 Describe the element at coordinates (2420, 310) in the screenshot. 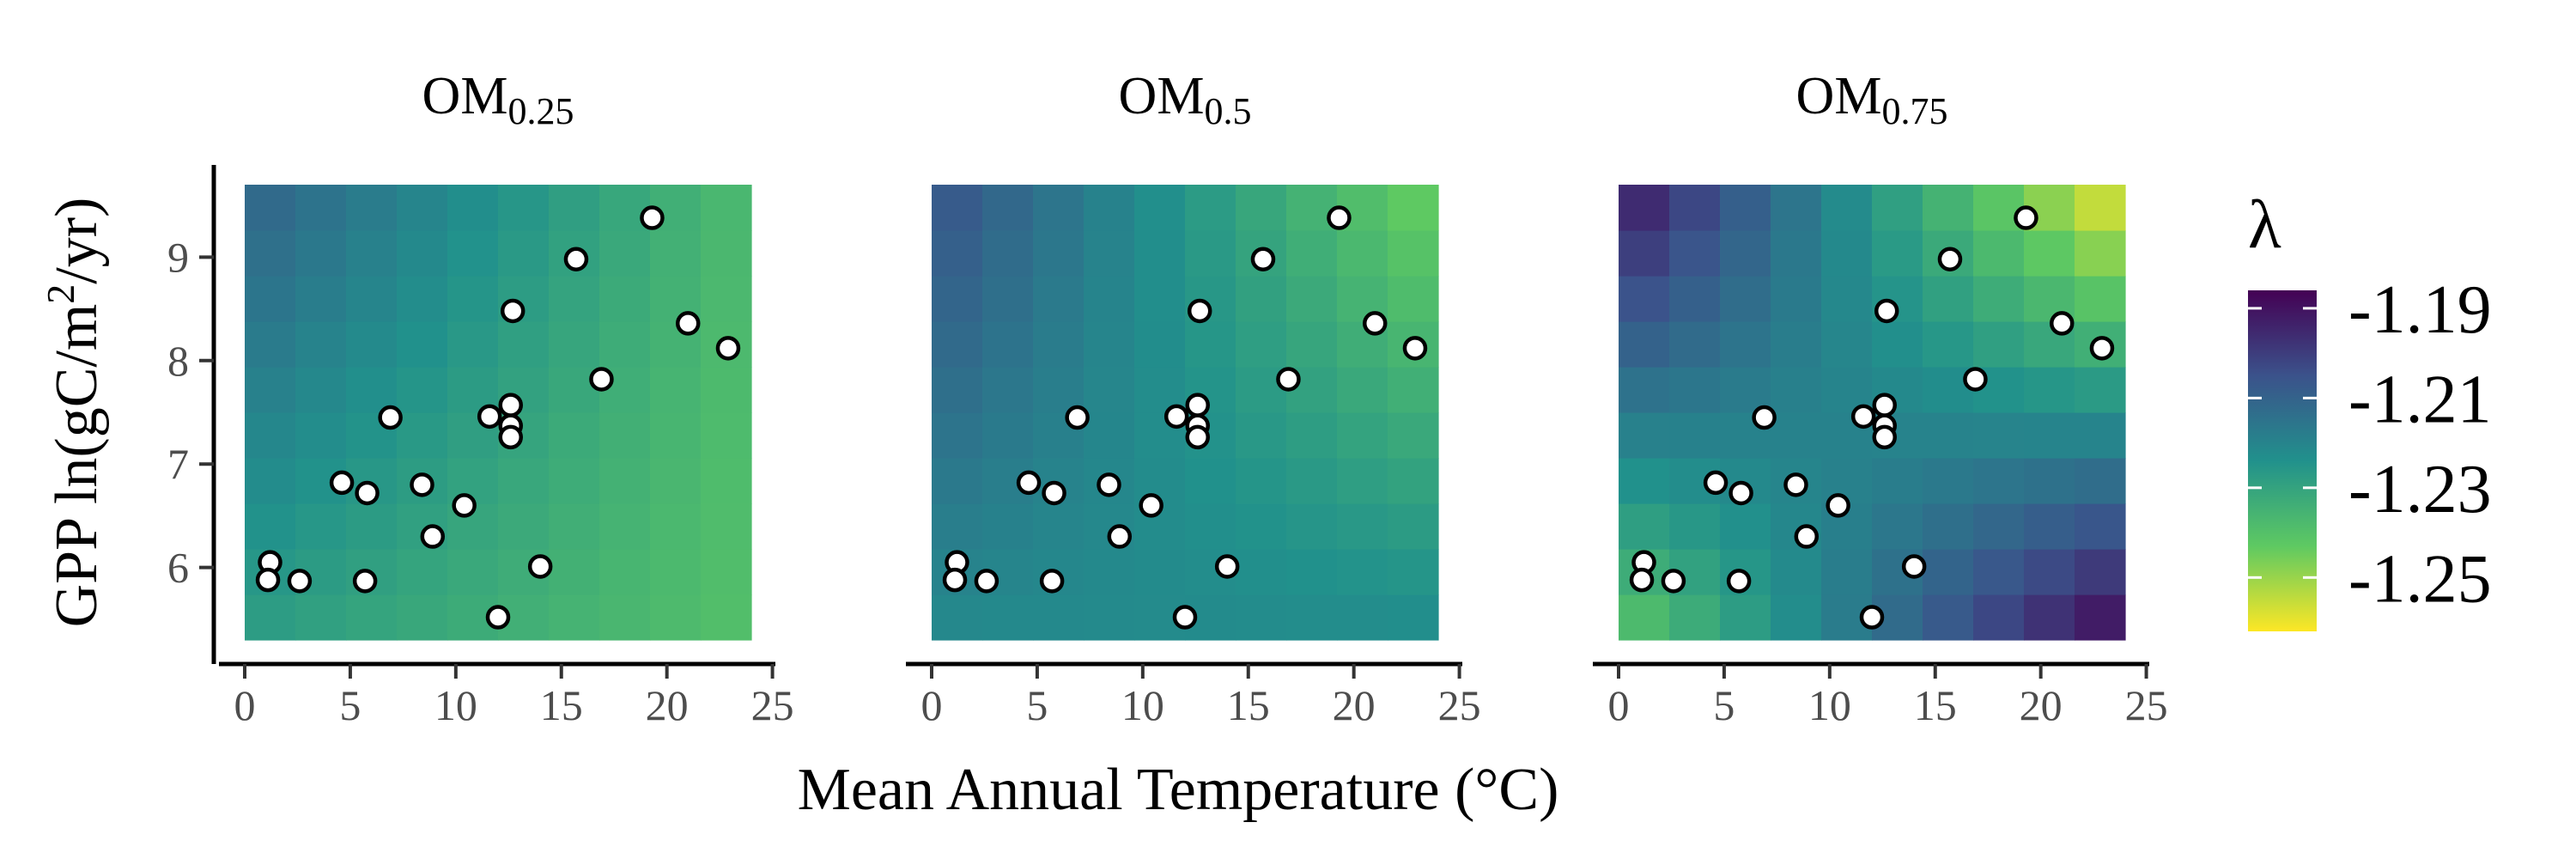

I see `legend-label: -1.19` at that location.